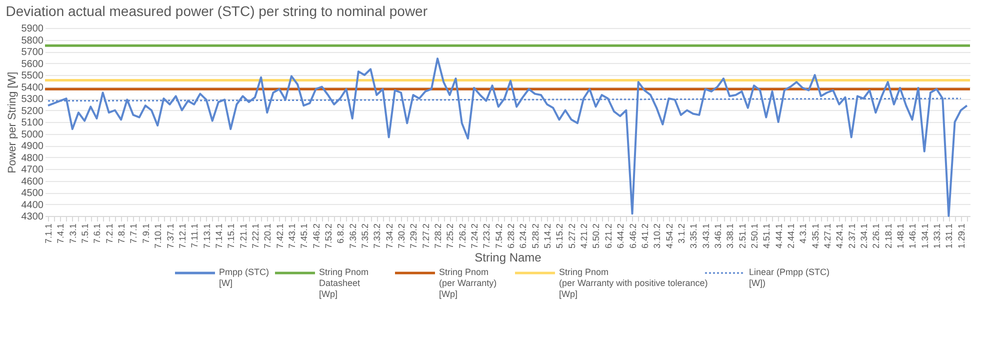 The image size is (1000, 344). I want to click on x-tick-label: 3.46.1, so click(717, 236).